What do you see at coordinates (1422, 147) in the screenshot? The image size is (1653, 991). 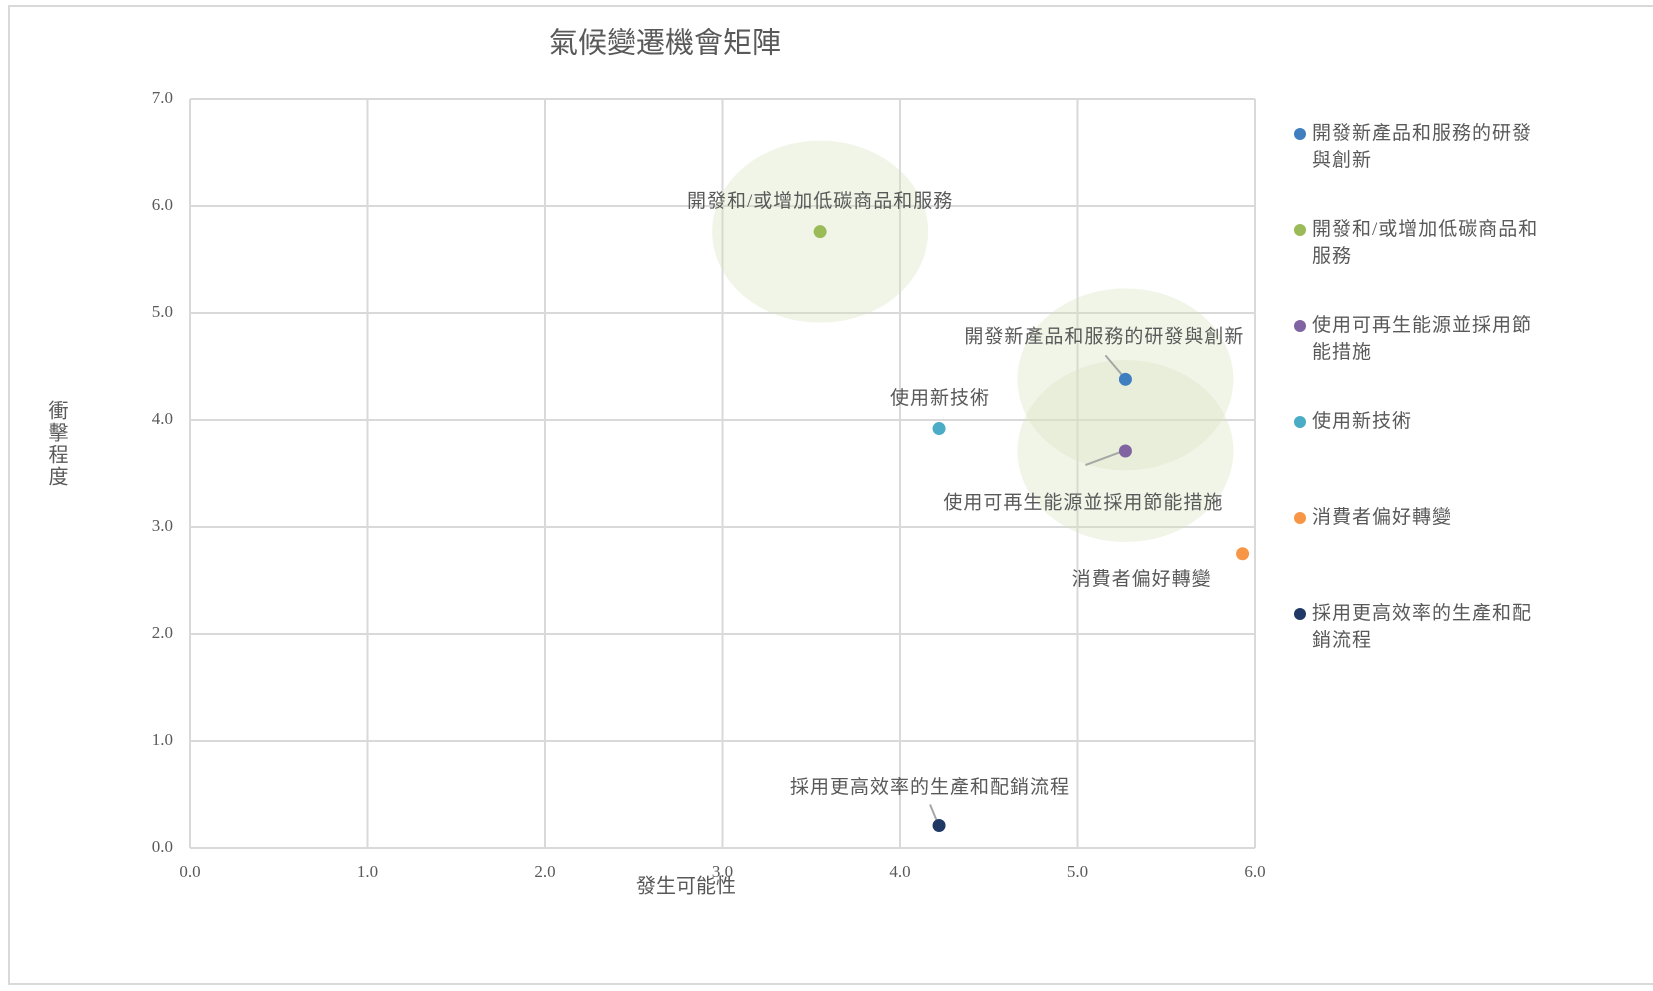 I see `legend-label: 開發新產品和服務的研發與創新` at bounding box center [1422, 147].